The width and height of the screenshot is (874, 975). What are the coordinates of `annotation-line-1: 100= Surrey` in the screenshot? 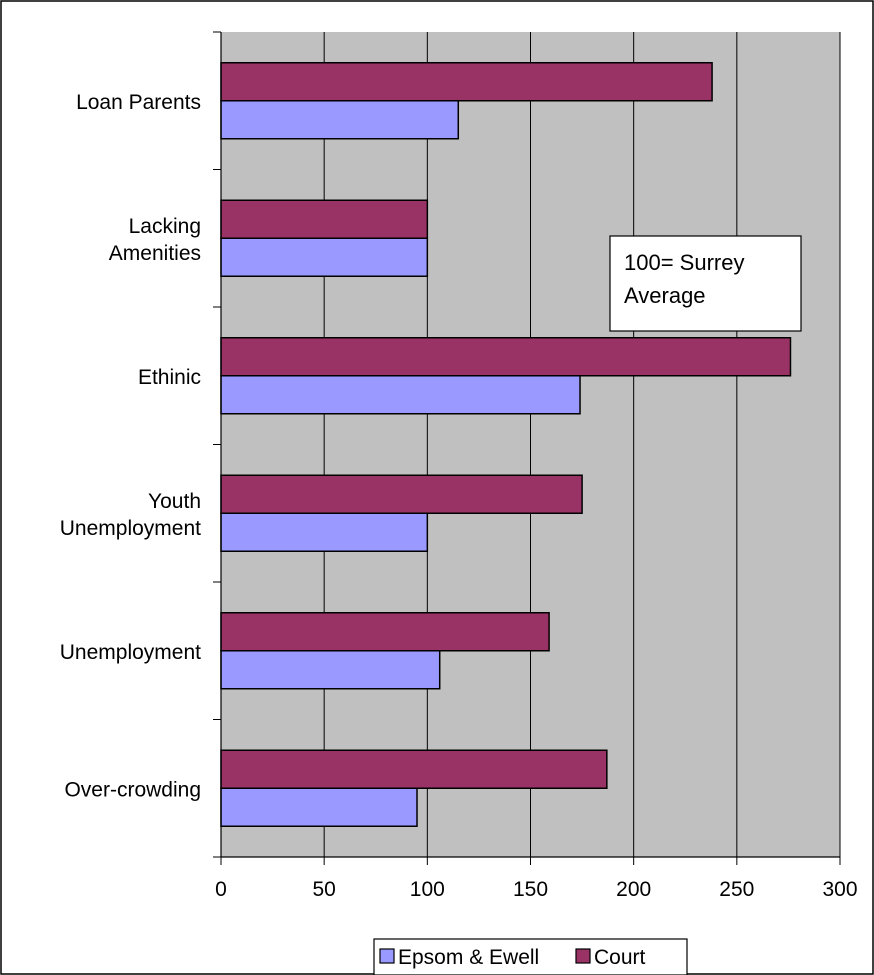 It's located at (684, 262).